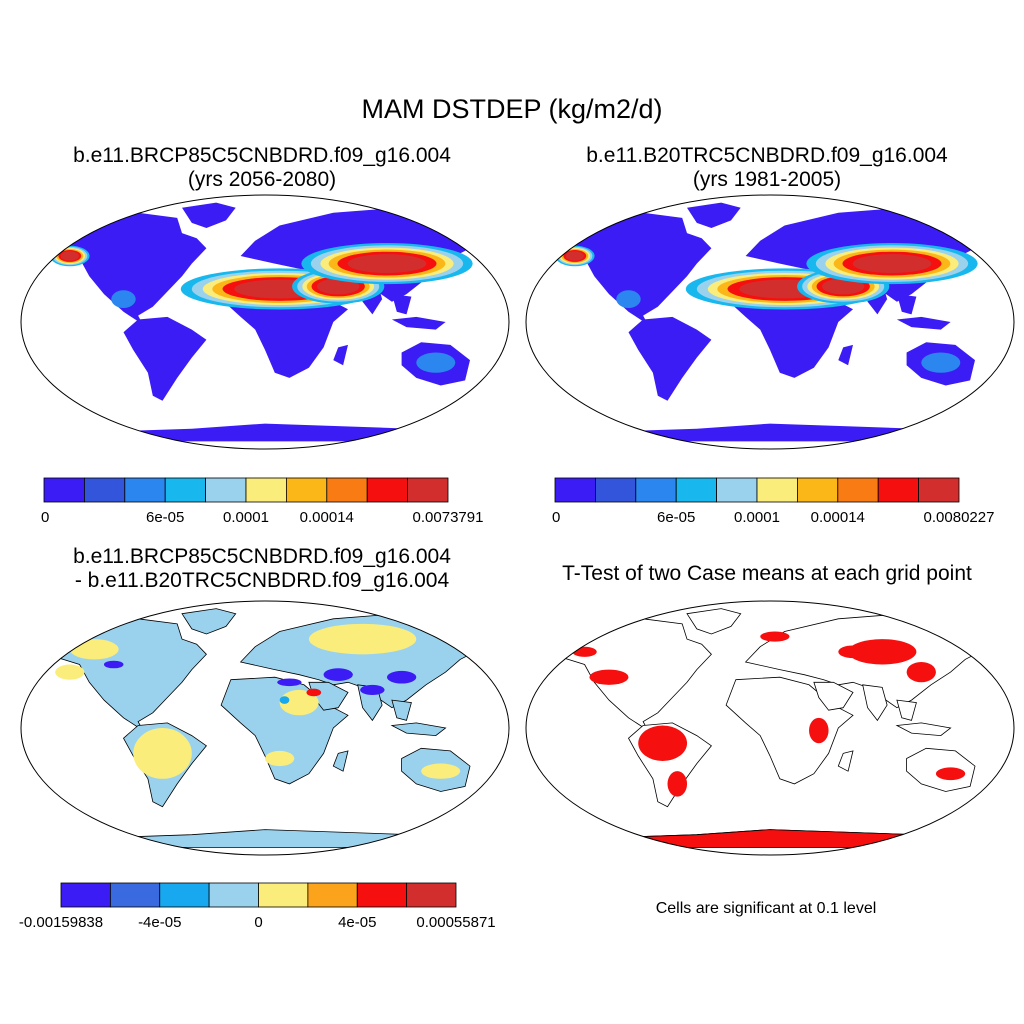 The image size is (1024, 1024). Describe the element at coordinates (61, 922) in the screenshot. I see `colorbar-2-label-0: -0.00159838` at that location.